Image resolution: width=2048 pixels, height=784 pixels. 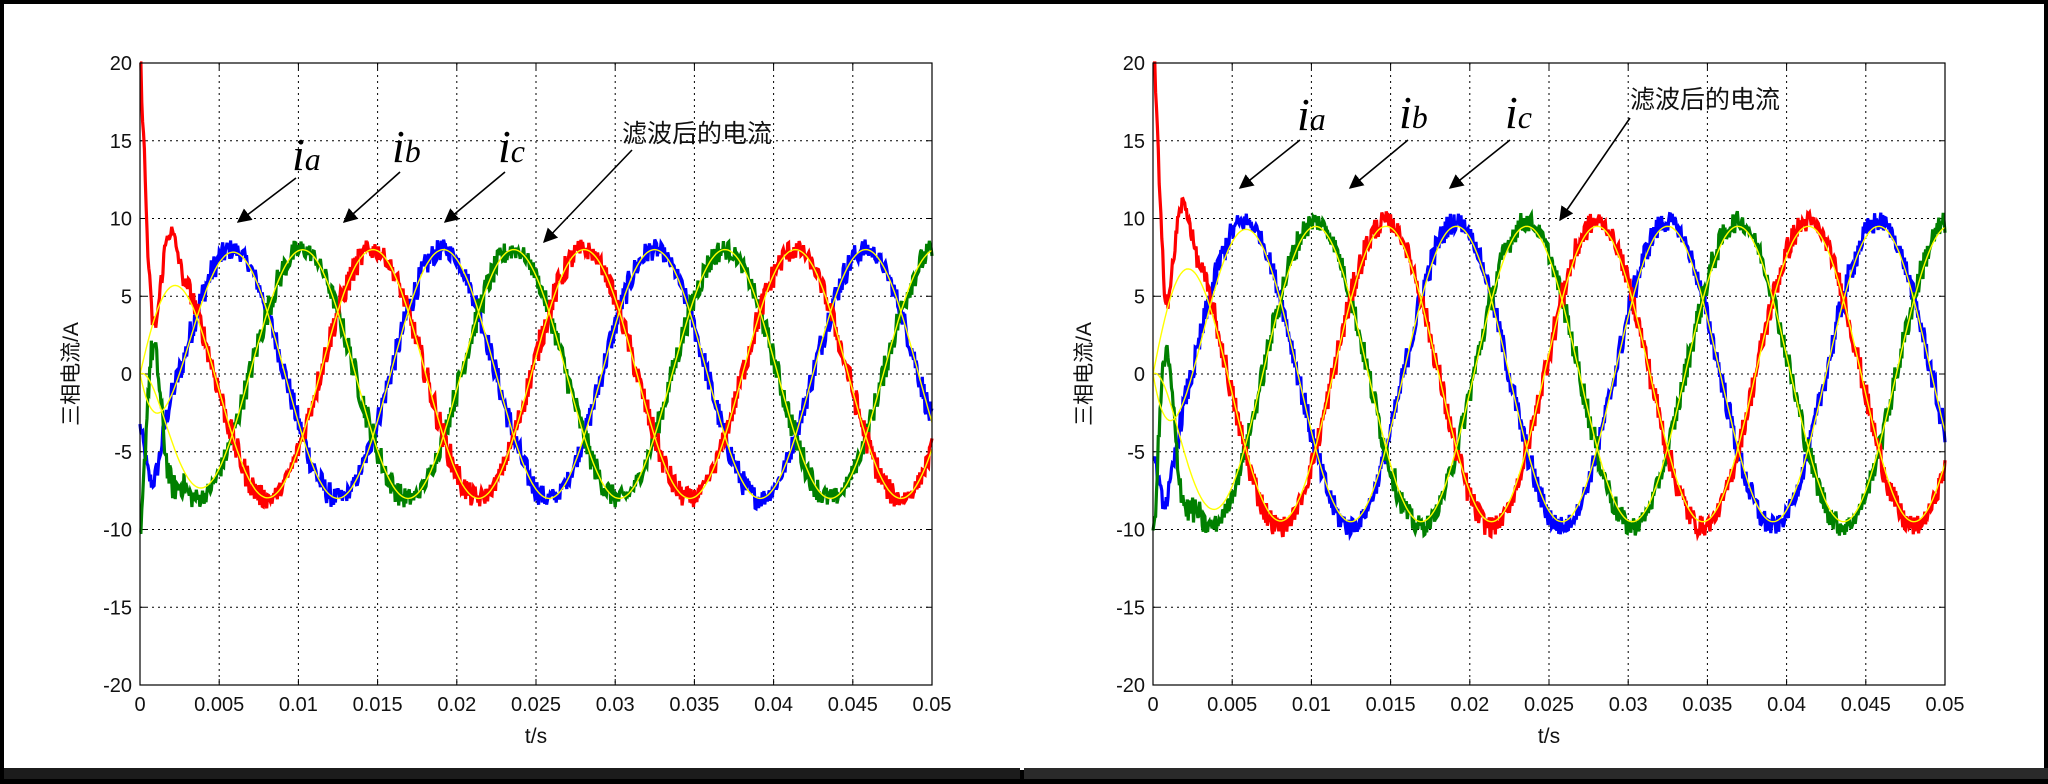 What do you see at coordinates (1536, 773) in the screenshot?
I see `bottom-bar-right` at bounding box center [1536, 773].